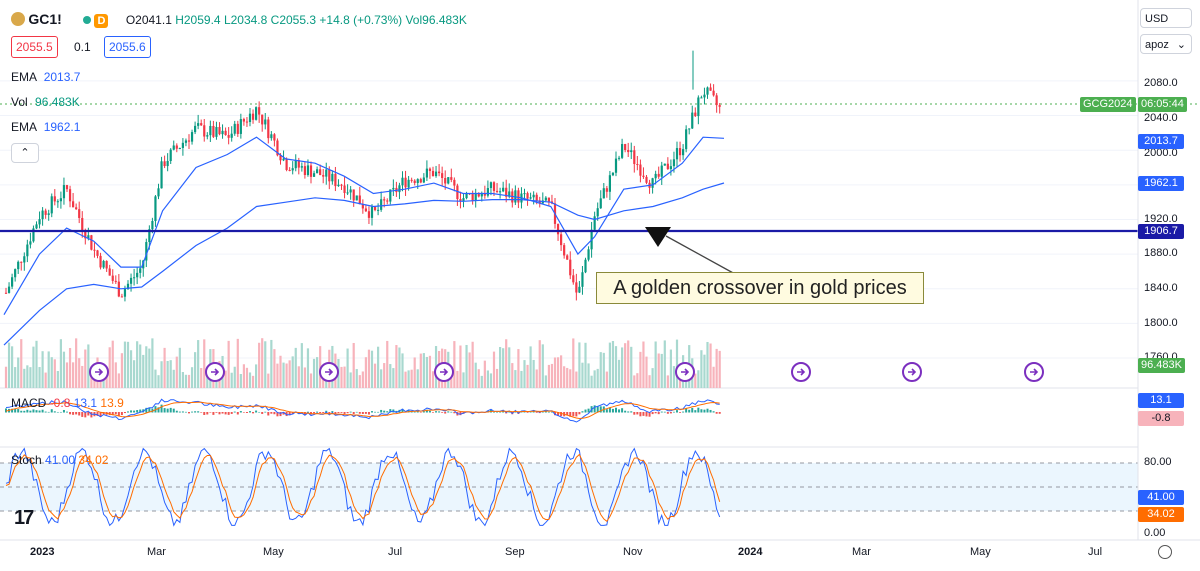  I want to click on scale-mode-select: apoz ⌄, so click(1166, 44).